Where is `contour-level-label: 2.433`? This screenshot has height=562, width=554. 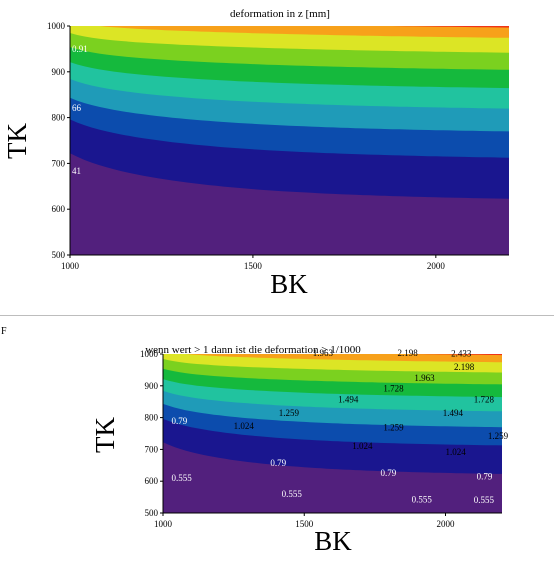
contour-level-label: 2.433 is located at coordinates (461, 354).